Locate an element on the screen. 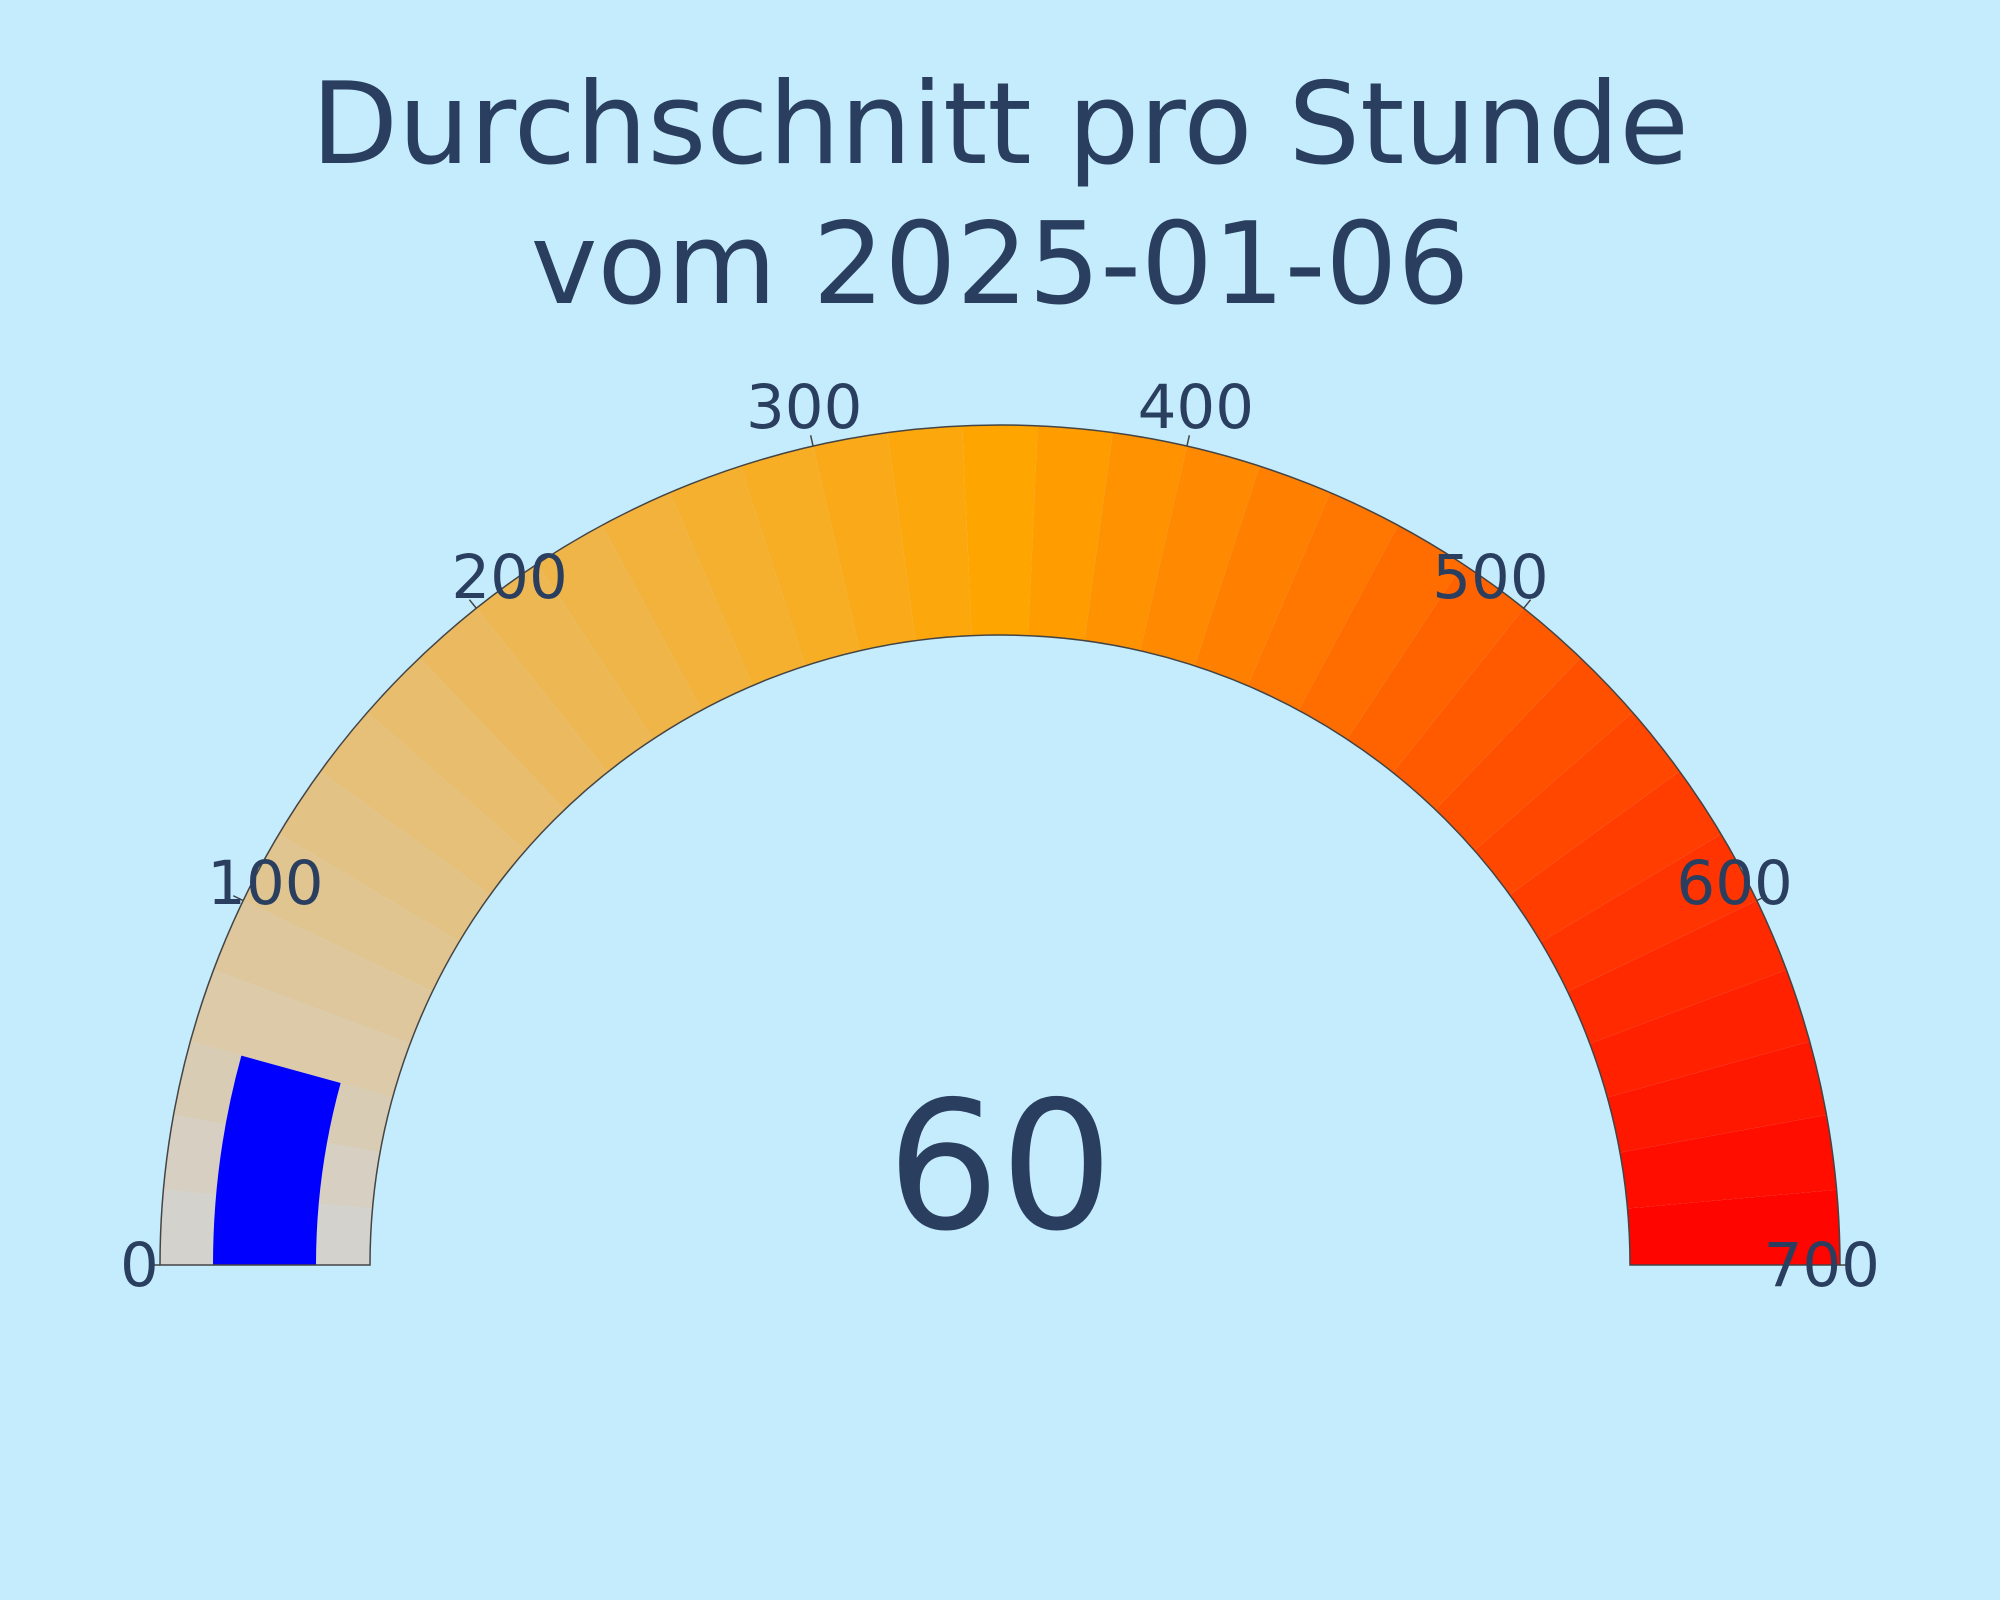 The height and width of the screenshot is (1600, 2000). gauge-value-number: 60 is located at coordinates (1000, 1166).